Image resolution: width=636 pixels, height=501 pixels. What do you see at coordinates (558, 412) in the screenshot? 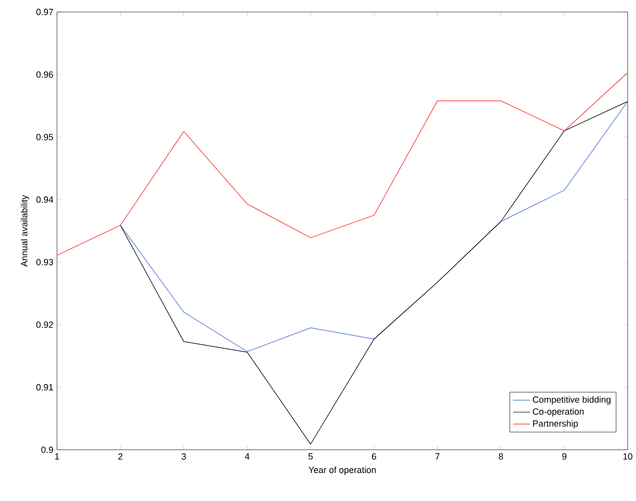
I see `legend-label: Co-operation` at bounding box center [558, 412].